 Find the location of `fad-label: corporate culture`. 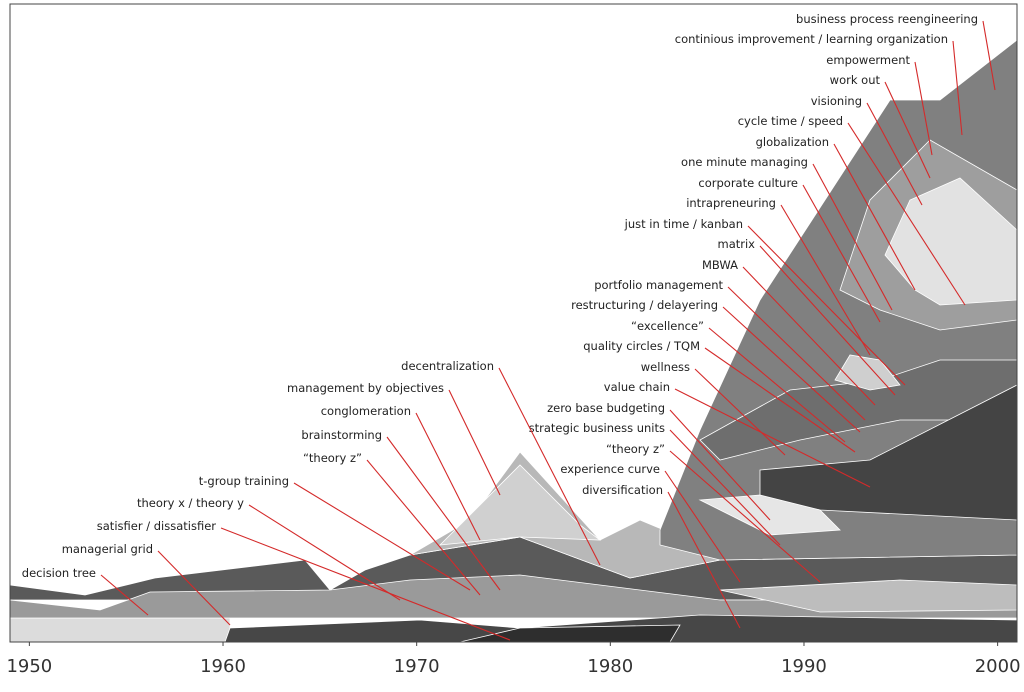

fad-label: corporate culture is located at coordinates (748, 183).